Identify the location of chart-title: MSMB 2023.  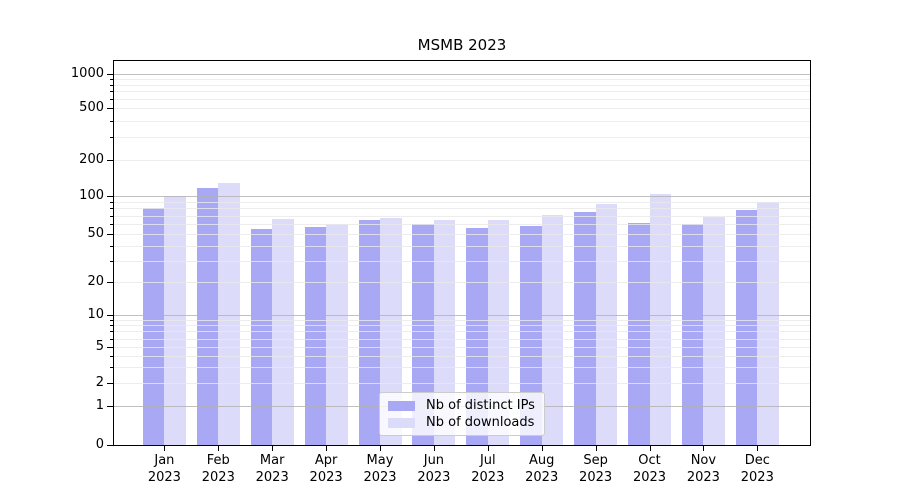
(462, 45).